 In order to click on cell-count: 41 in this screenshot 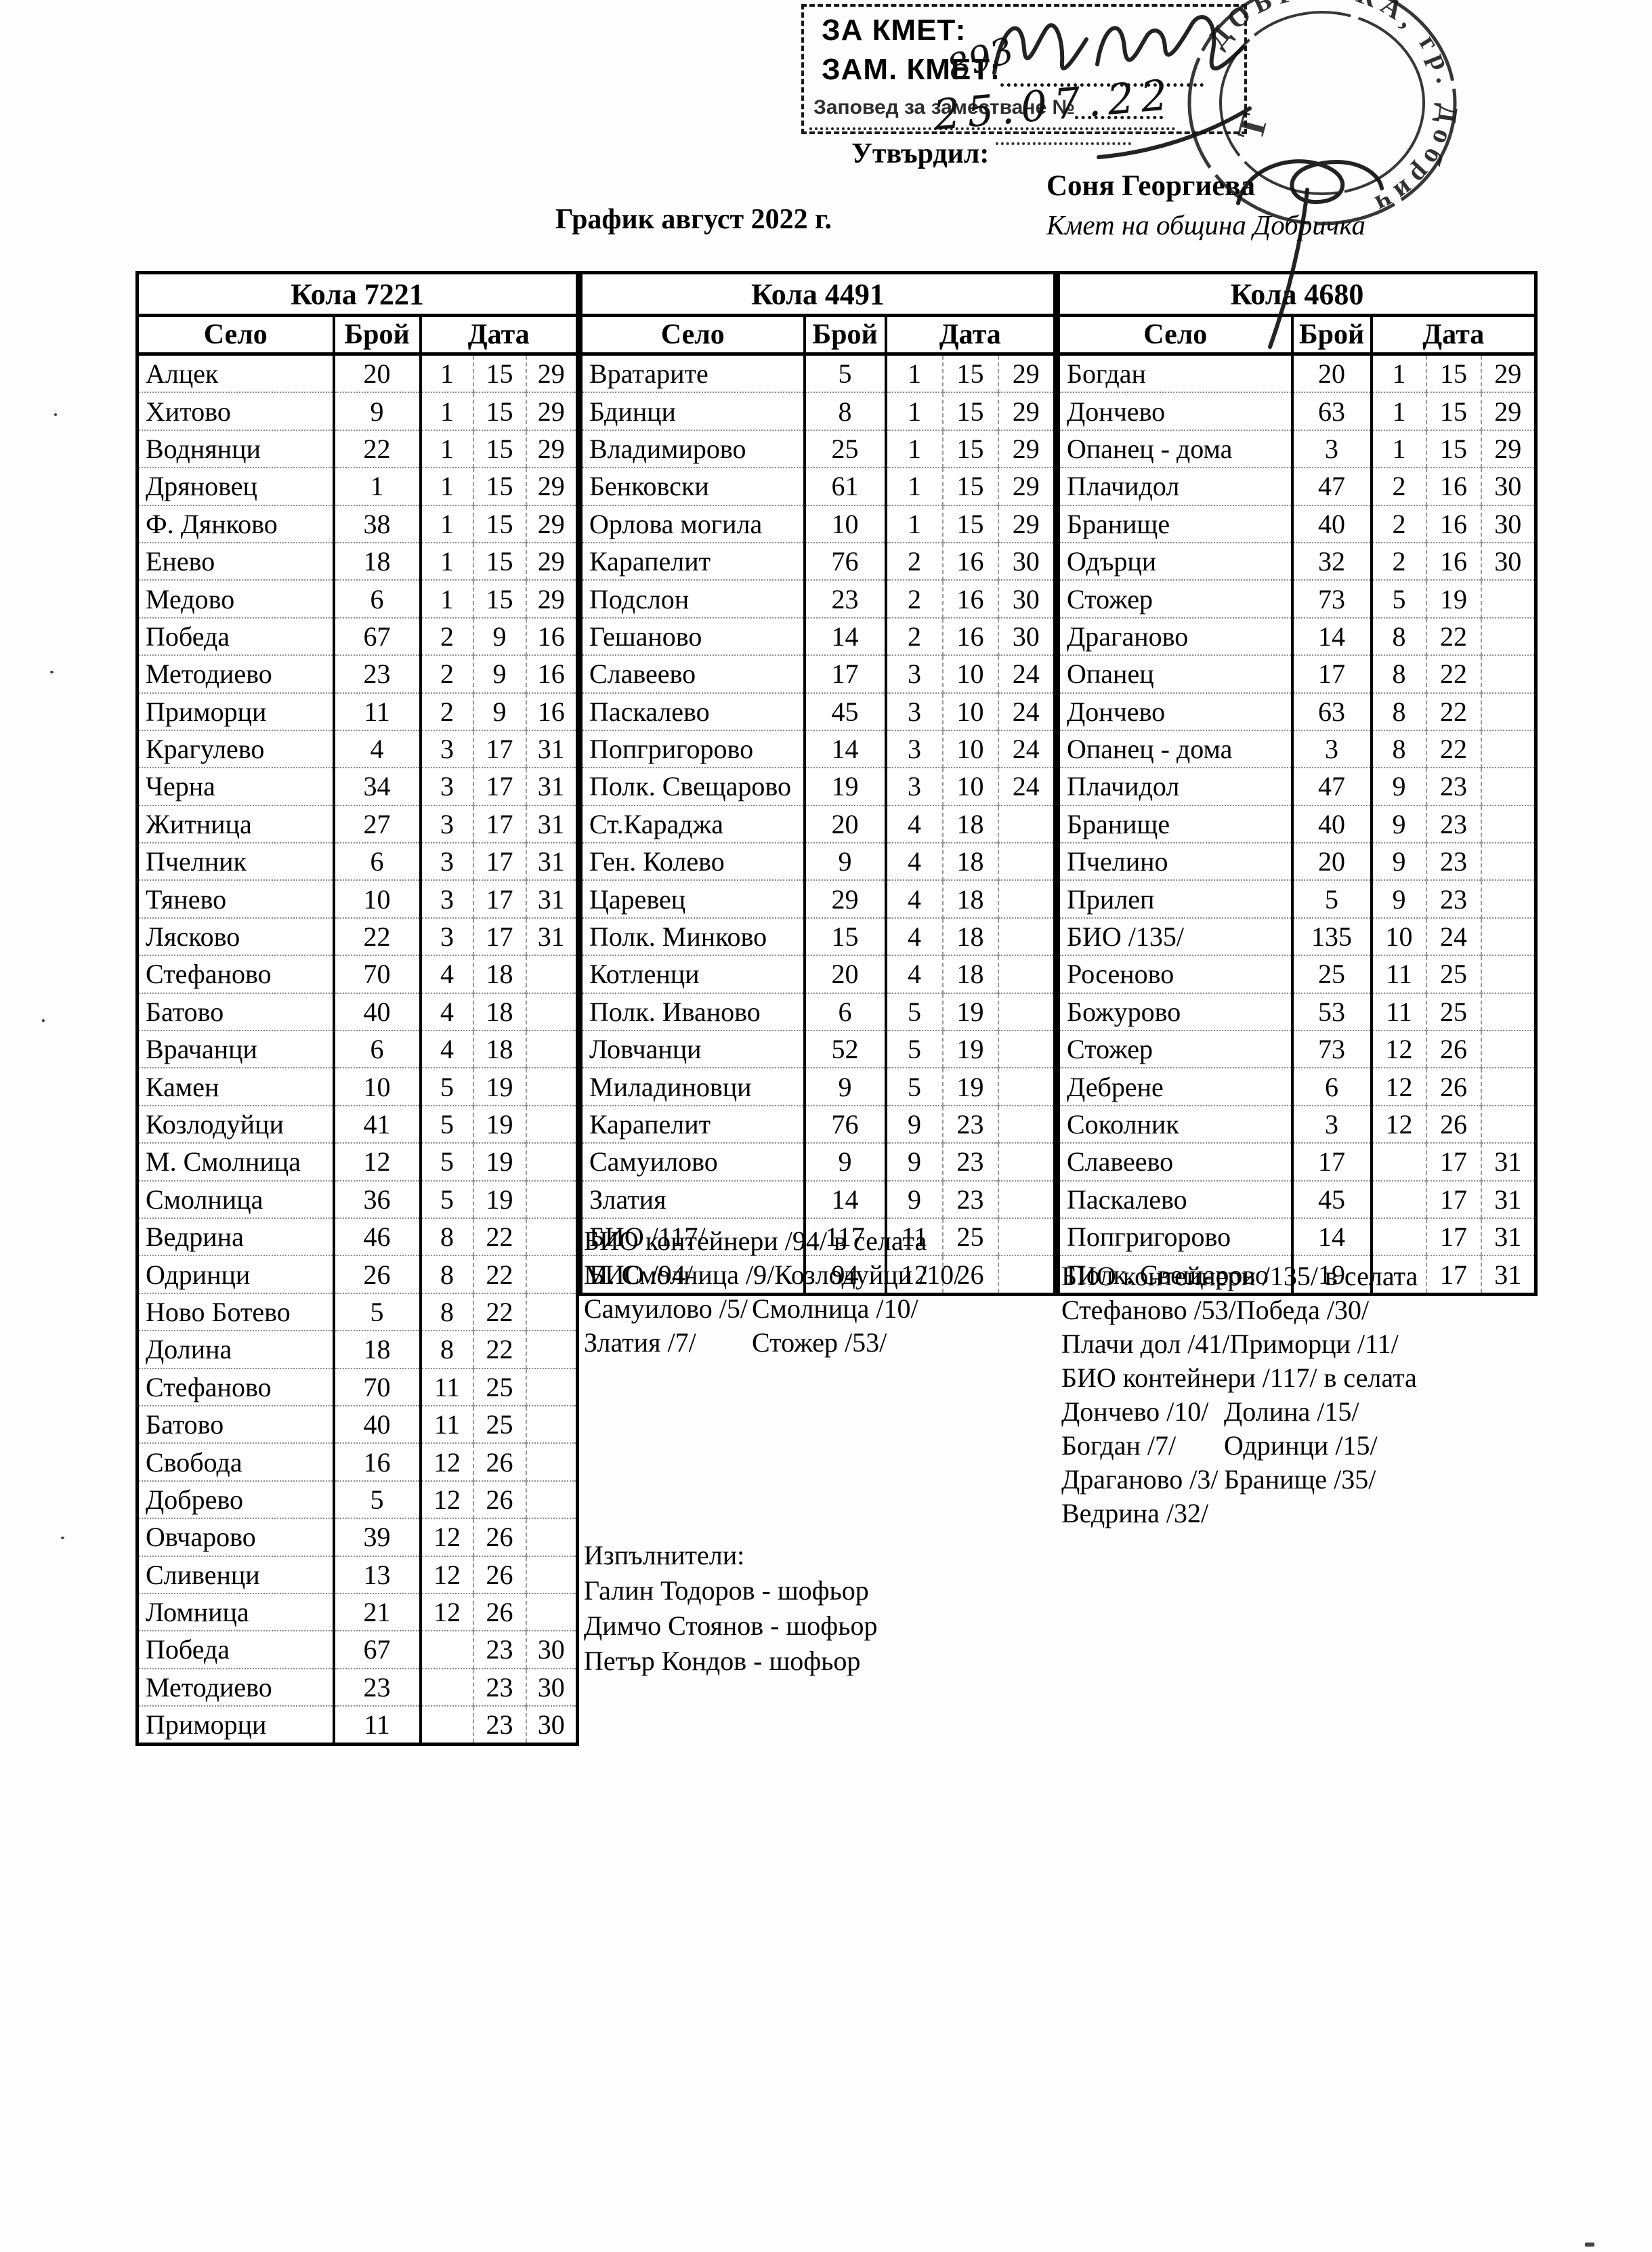, I will do `click(377, 1124)`.